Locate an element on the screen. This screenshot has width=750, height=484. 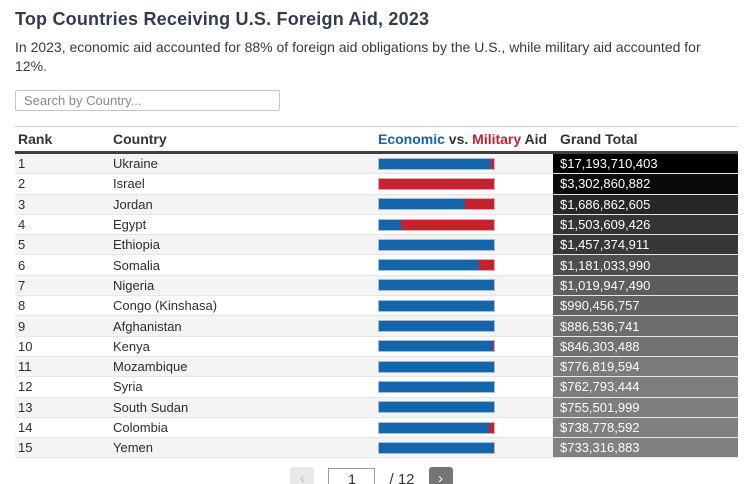
row-grand-total: $1,686,862,605 is located at coordinates (645, 204).